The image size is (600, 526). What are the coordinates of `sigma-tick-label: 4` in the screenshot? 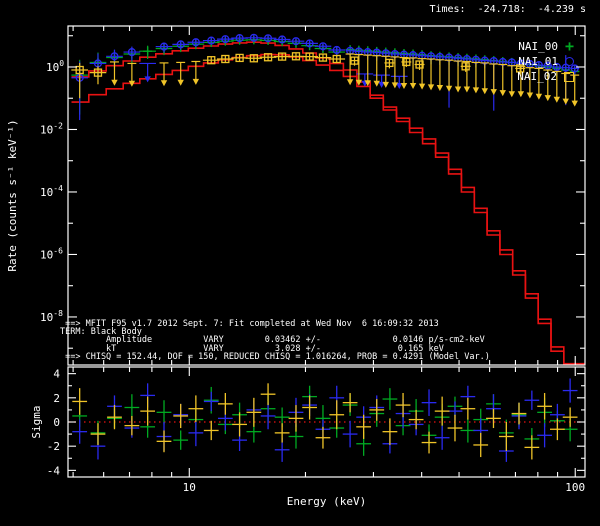 It's located at (56, 374).